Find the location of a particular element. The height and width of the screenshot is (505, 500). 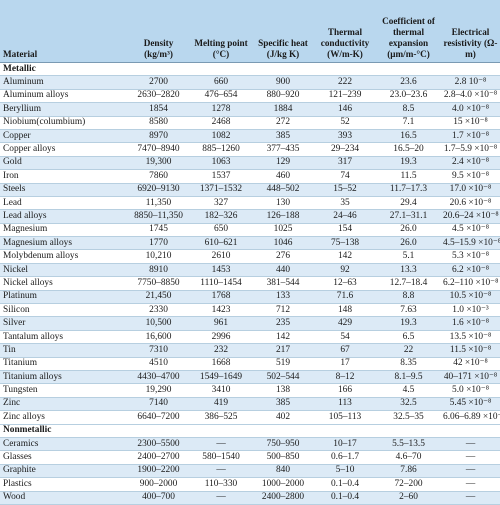

cell-thermal-conductivity: 429 is located at coordinates (345, 323).